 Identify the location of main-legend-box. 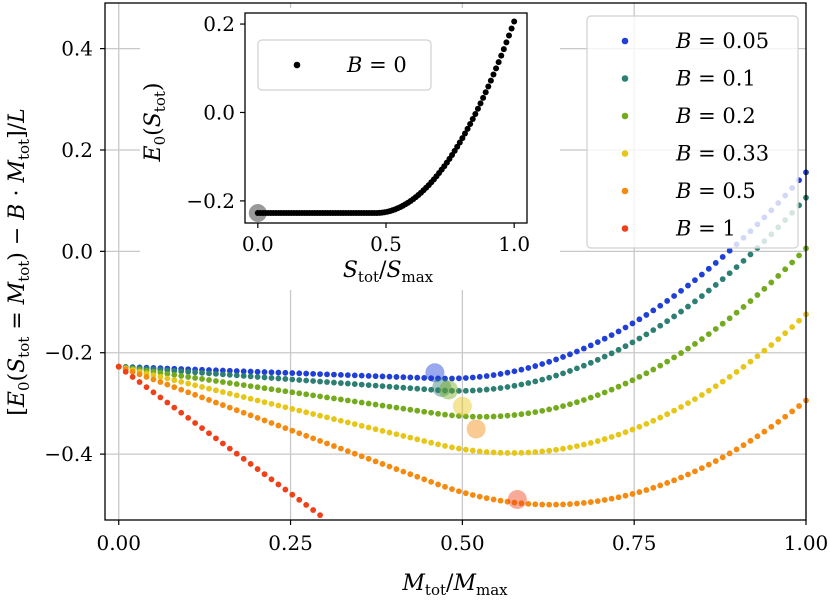
(692, 132).